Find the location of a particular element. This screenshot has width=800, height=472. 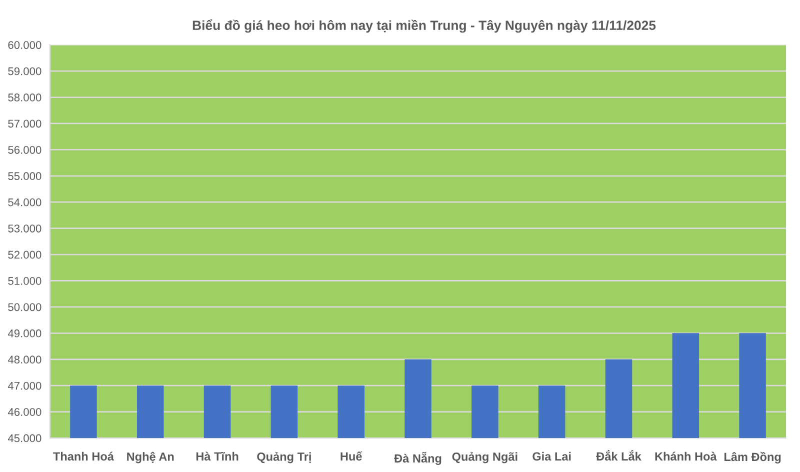

x-tick-label: Khánh Hoà is located at coordinates (686, 456).